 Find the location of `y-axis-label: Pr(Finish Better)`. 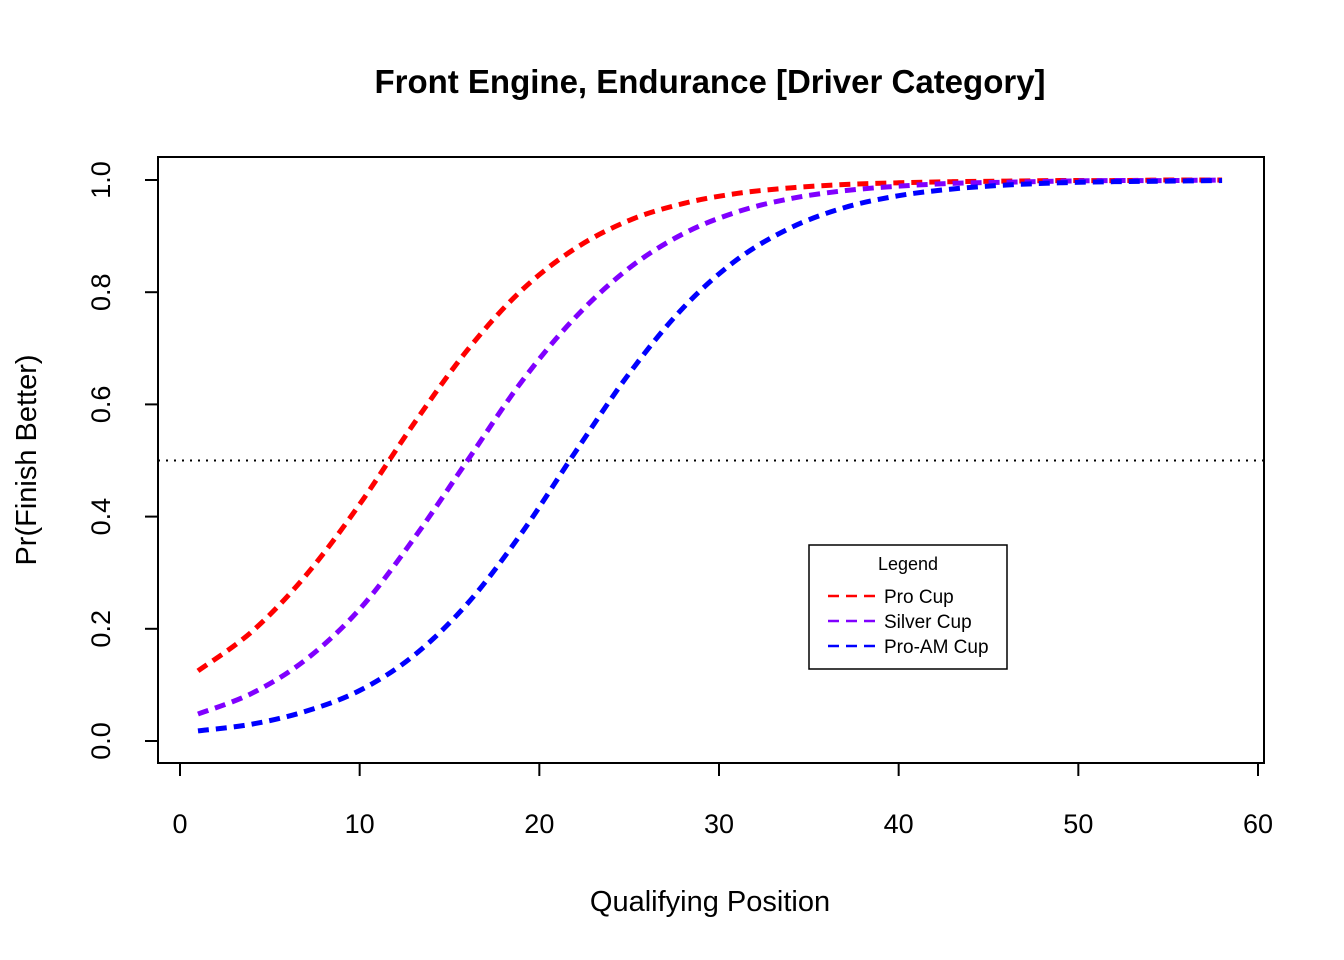

y-axis-label: Pr(Finish Better) is located at coordinates (27, 459).